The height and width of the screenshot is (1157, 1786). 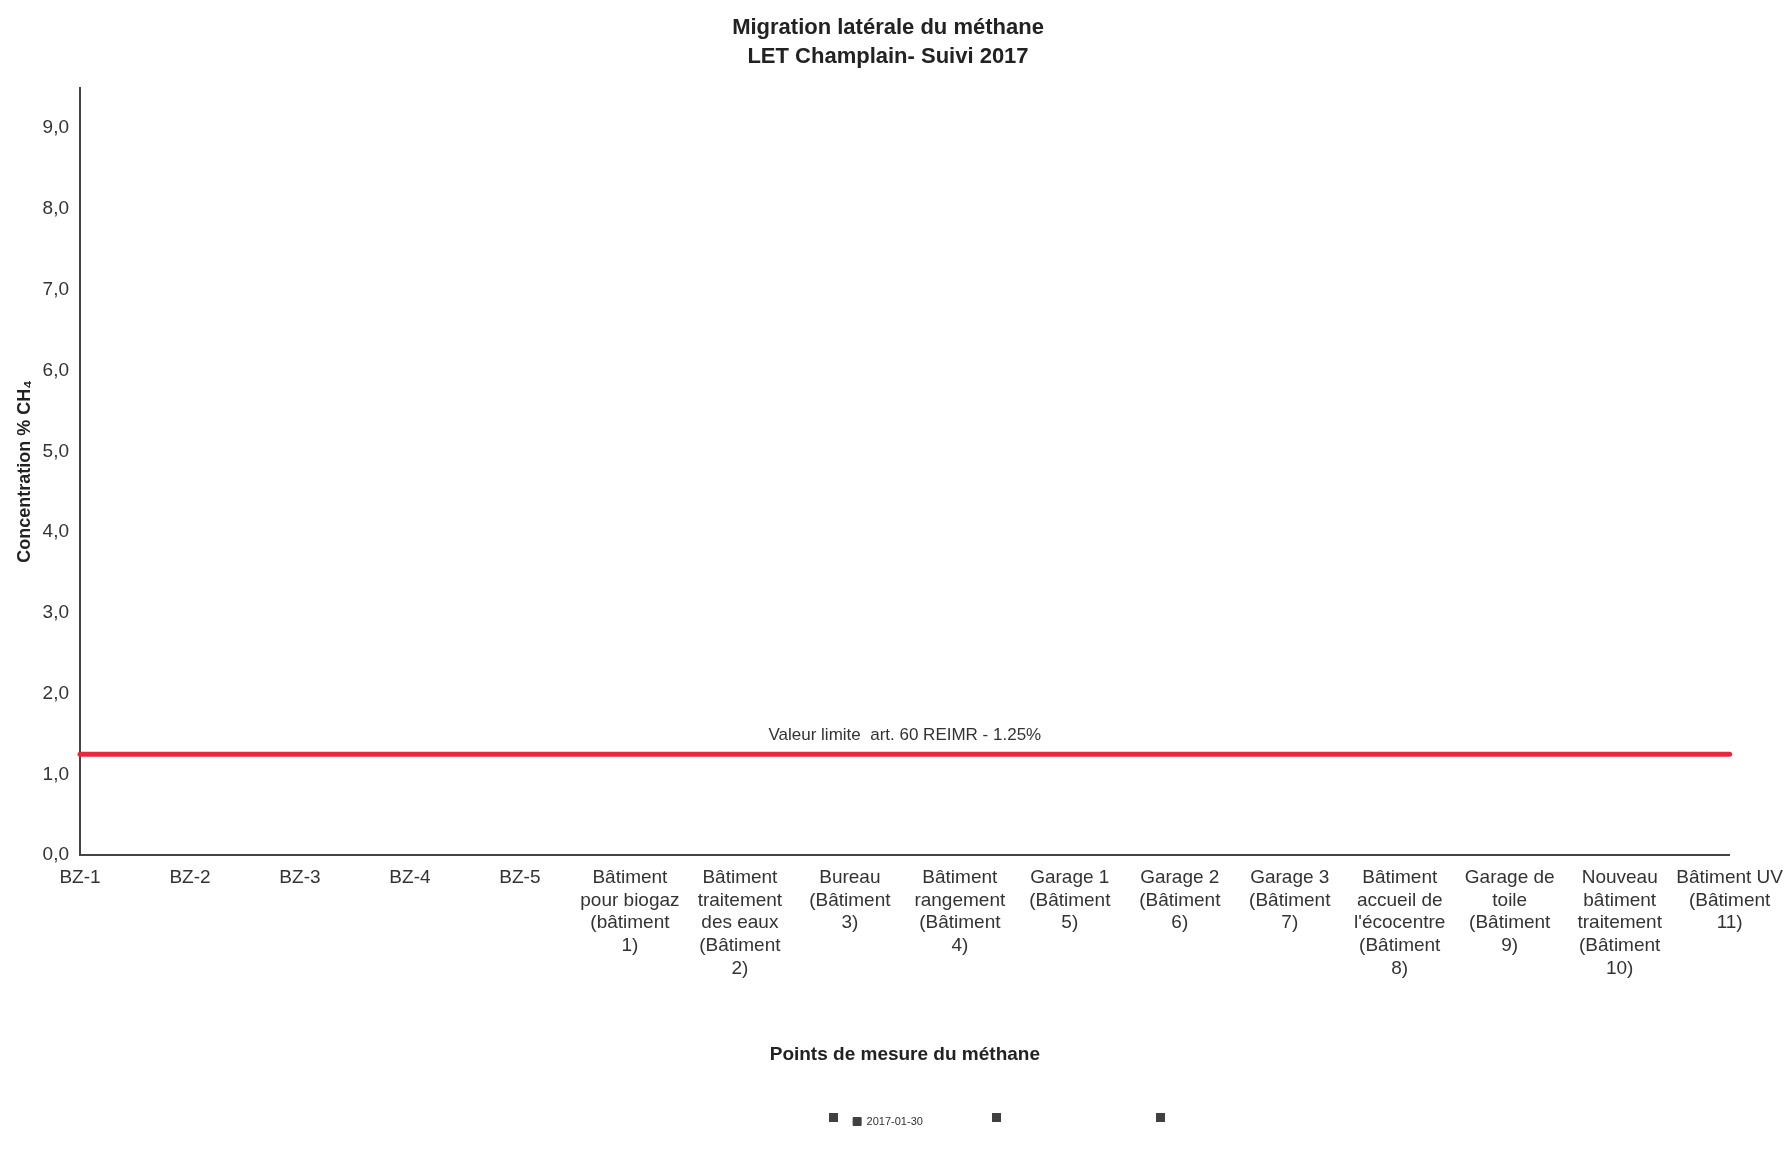 What do you see at coordinates (1290, 899) in the screenshot?
I see `x-tick-label: Garage 3 (Bâtiment 7)` at bounding box center [1290, 899].